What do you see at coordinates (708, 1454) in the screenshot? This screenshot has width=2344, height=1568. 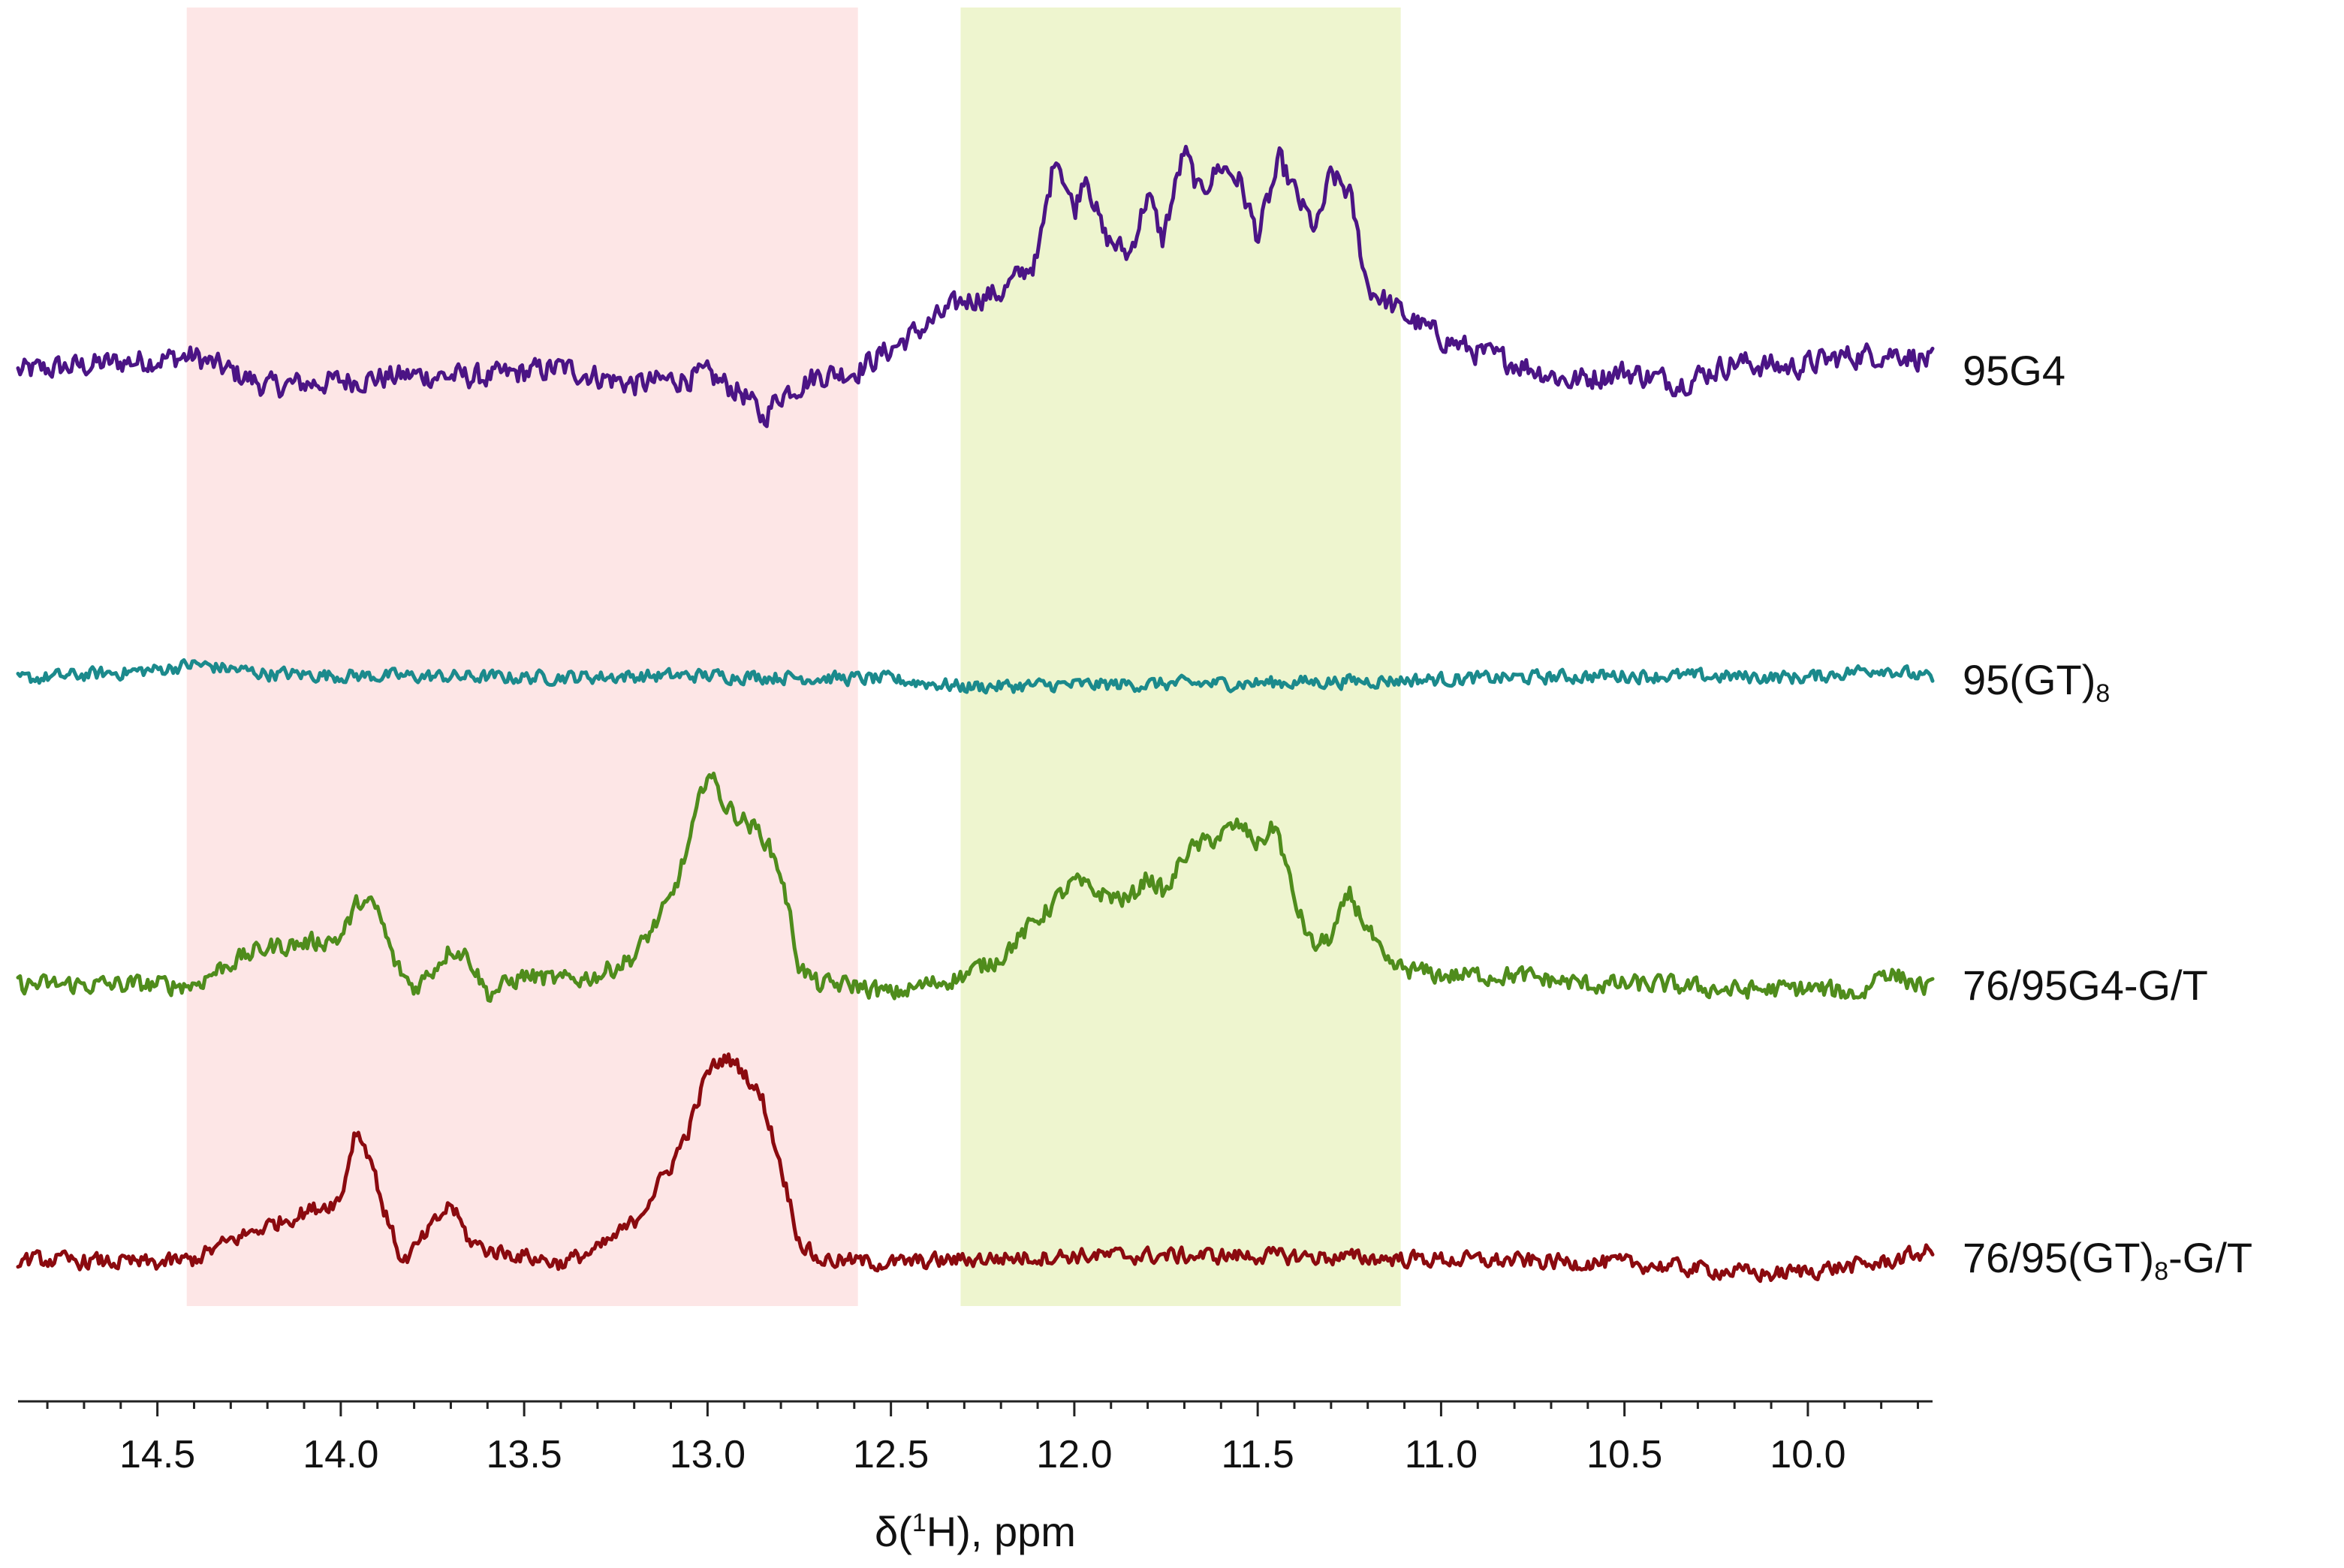 I see `tick-label: 13.0` at bounding box center [708, 1454].